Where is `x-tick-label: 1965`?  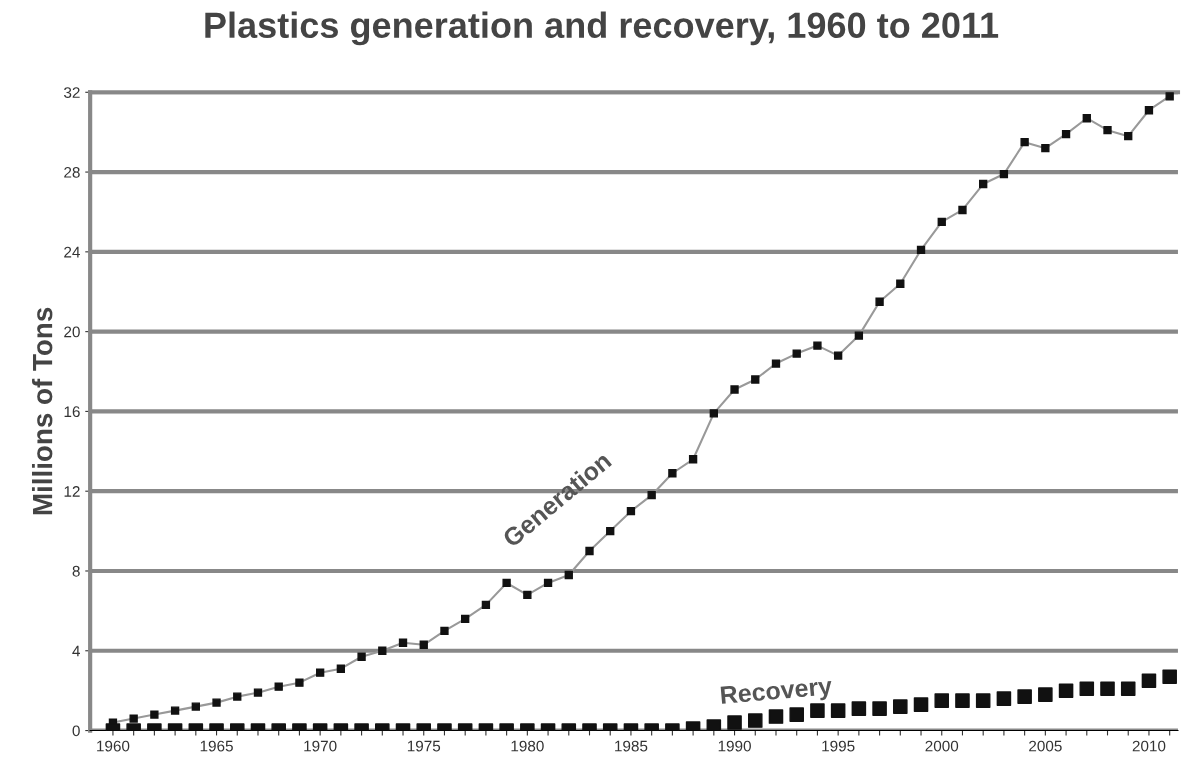
x-tick-label: 1965 is located at coordinates (216, 746).